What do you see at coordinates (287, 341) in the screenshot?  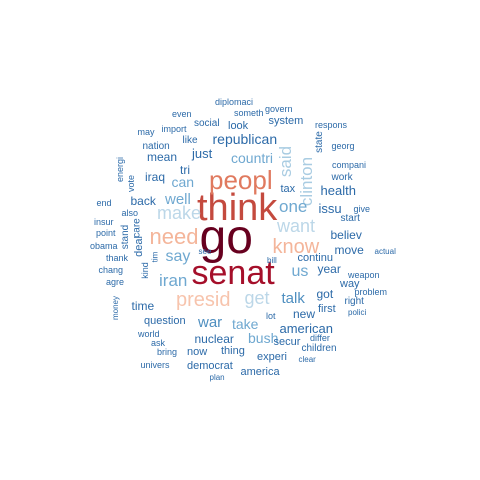 I see `word-secur: secur` at bounding box center [287, 341].